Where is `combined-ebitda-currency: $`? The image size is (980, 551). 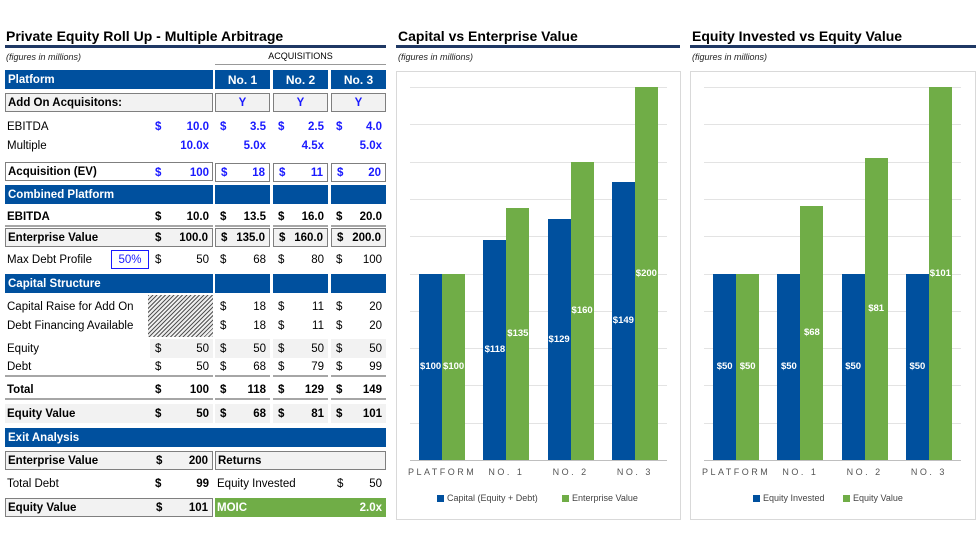
combined-ebitda-currency: $ is located at coordinates (339, 216).